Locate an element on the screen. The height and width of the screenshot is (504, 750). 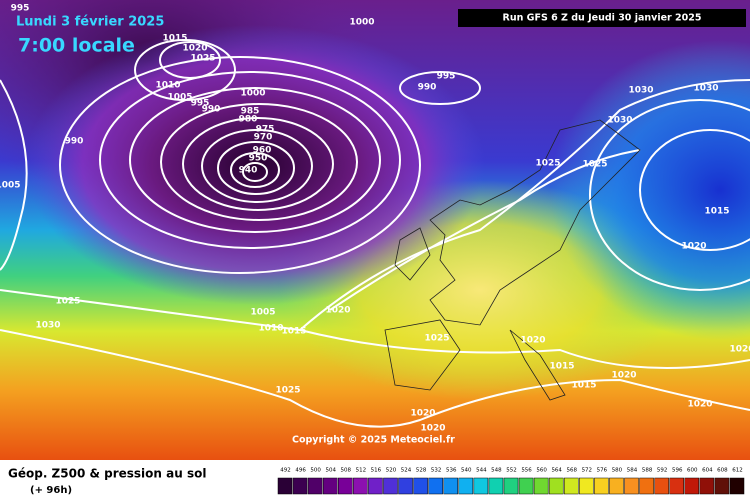
scale-label: 536 is located at coordinates (451, 471).